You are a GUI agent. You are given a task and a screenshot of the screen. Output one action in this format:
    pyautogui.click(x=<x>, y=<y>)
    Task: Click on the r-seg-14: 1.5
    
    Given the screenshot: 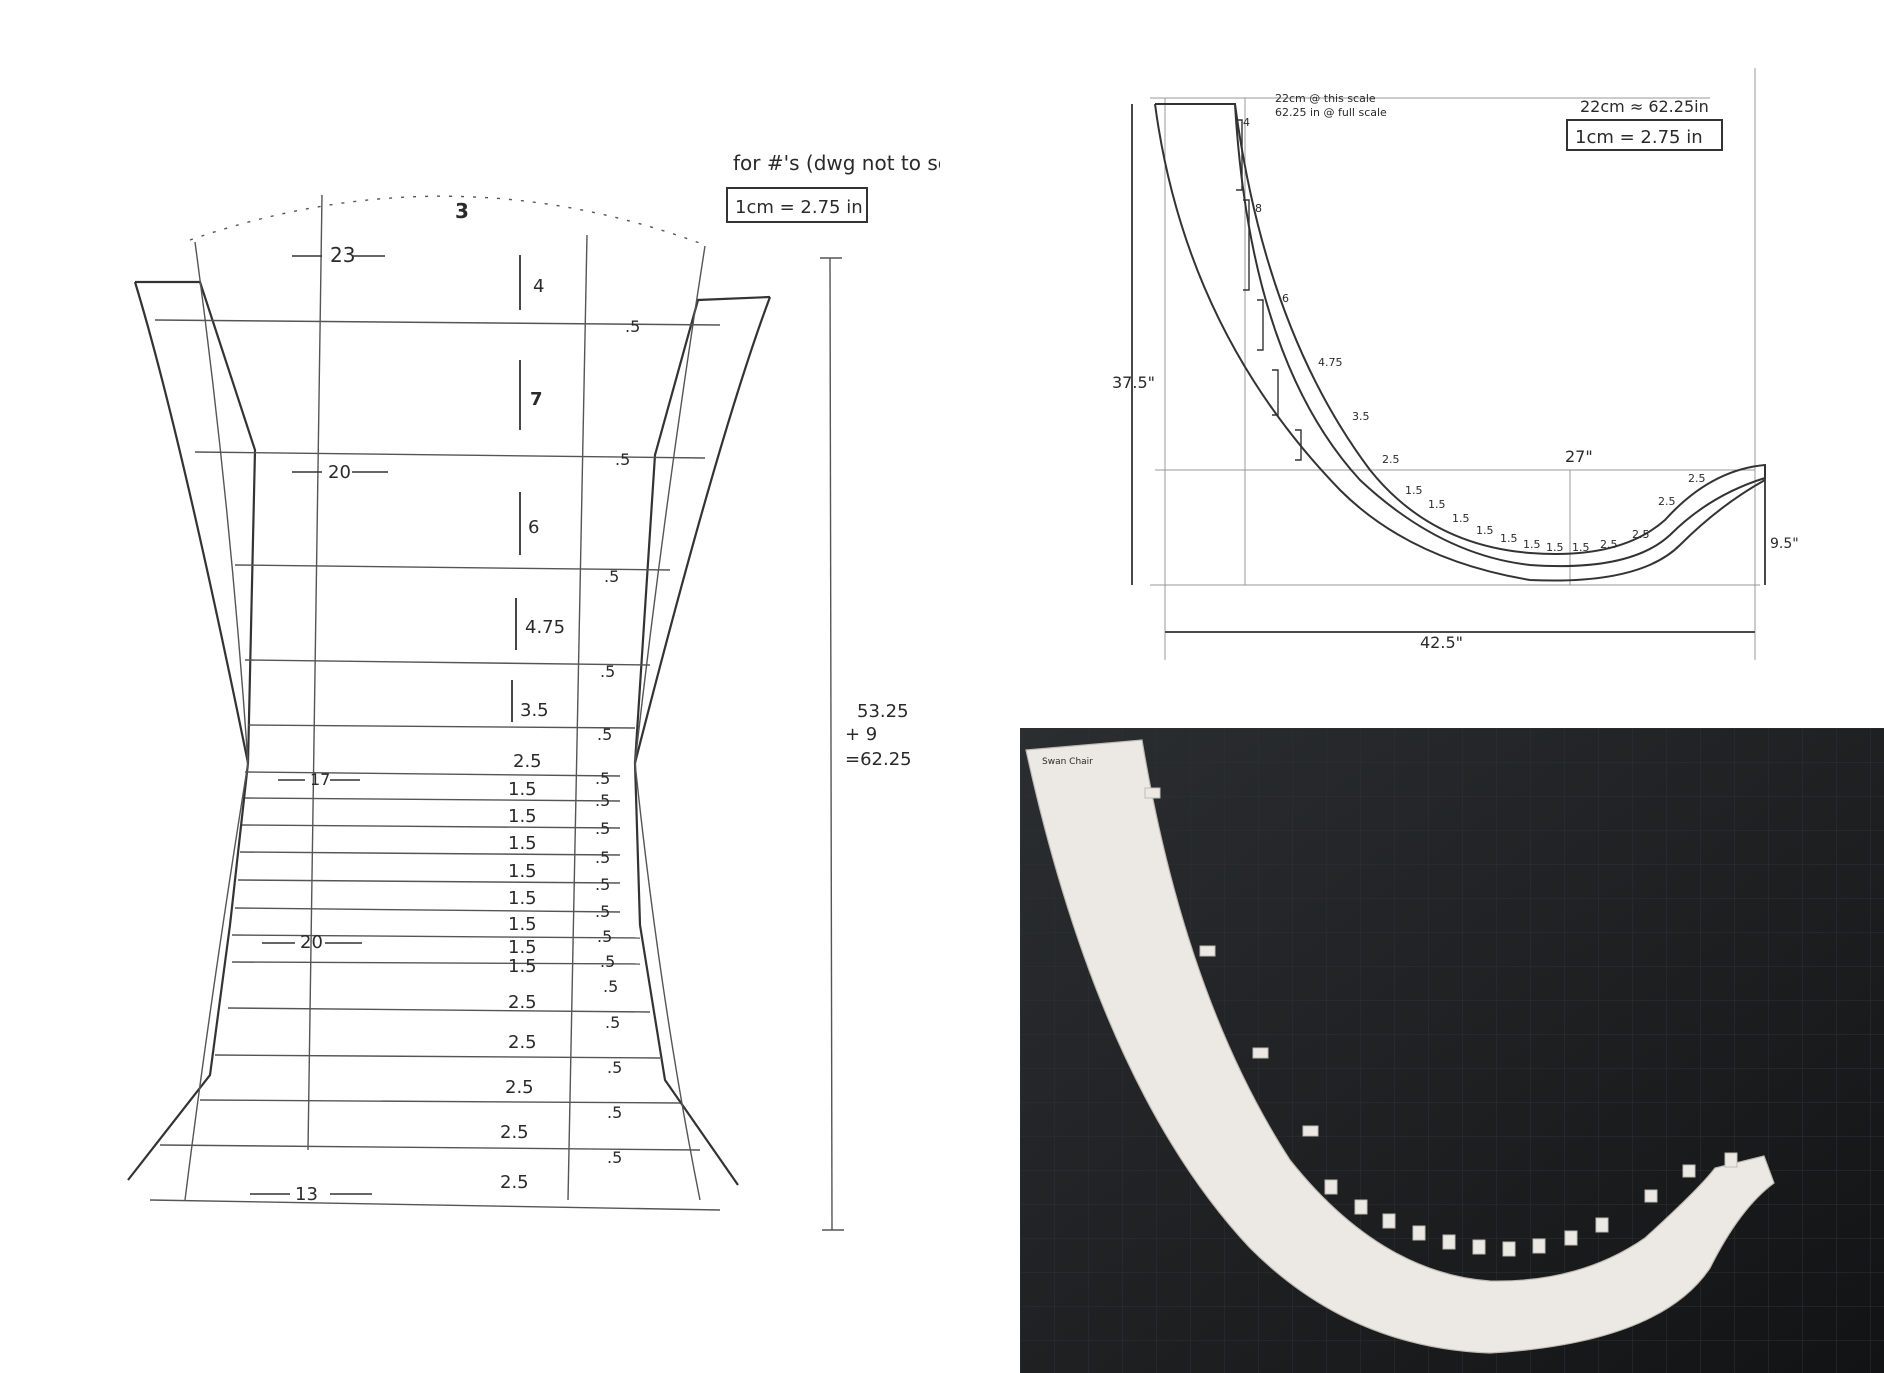 What is the action you would take?
    pyautogui.click(x=1581, y=547)
    